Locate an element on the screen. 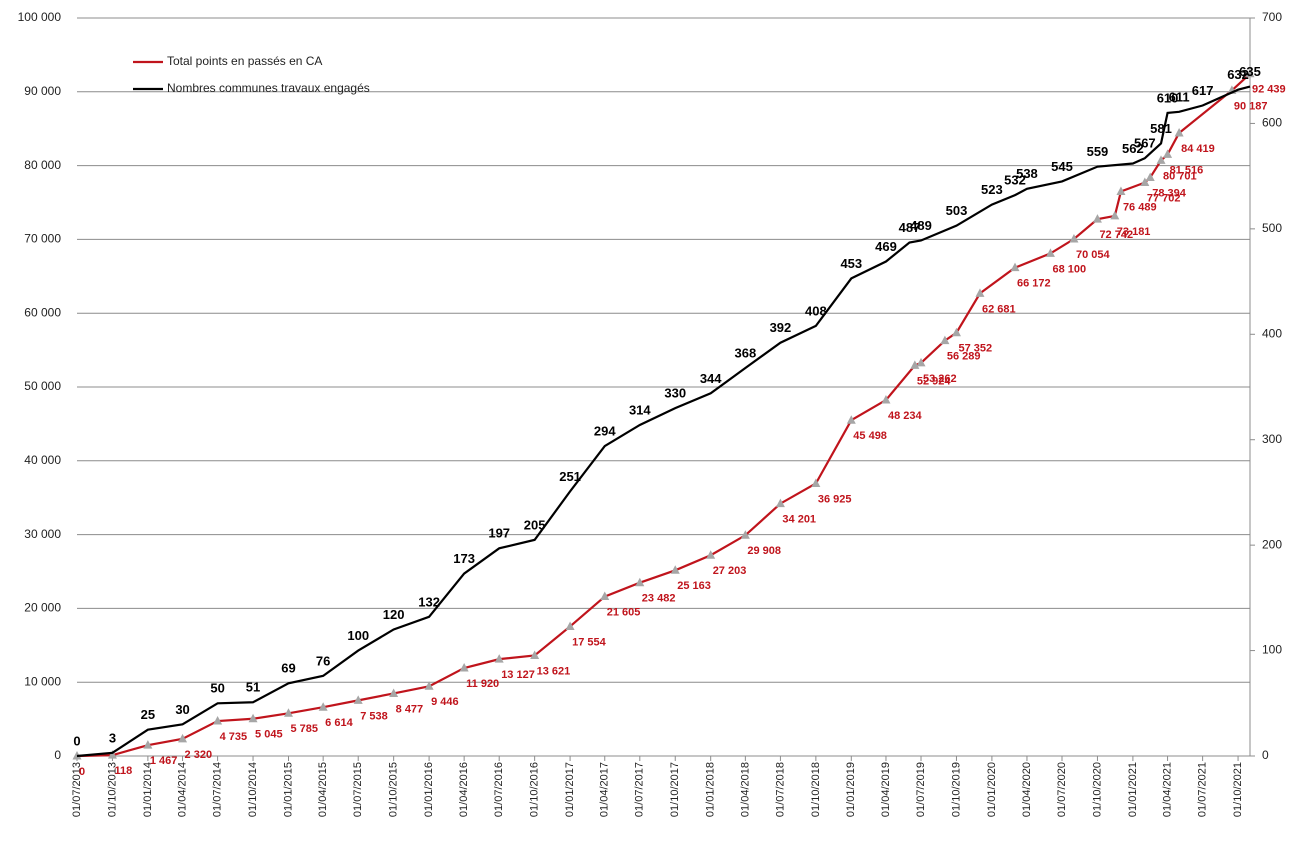 This screenshot has width=1295, height=843. x-tick-label: 01/10/2014 is located at coordinates (253, 789).